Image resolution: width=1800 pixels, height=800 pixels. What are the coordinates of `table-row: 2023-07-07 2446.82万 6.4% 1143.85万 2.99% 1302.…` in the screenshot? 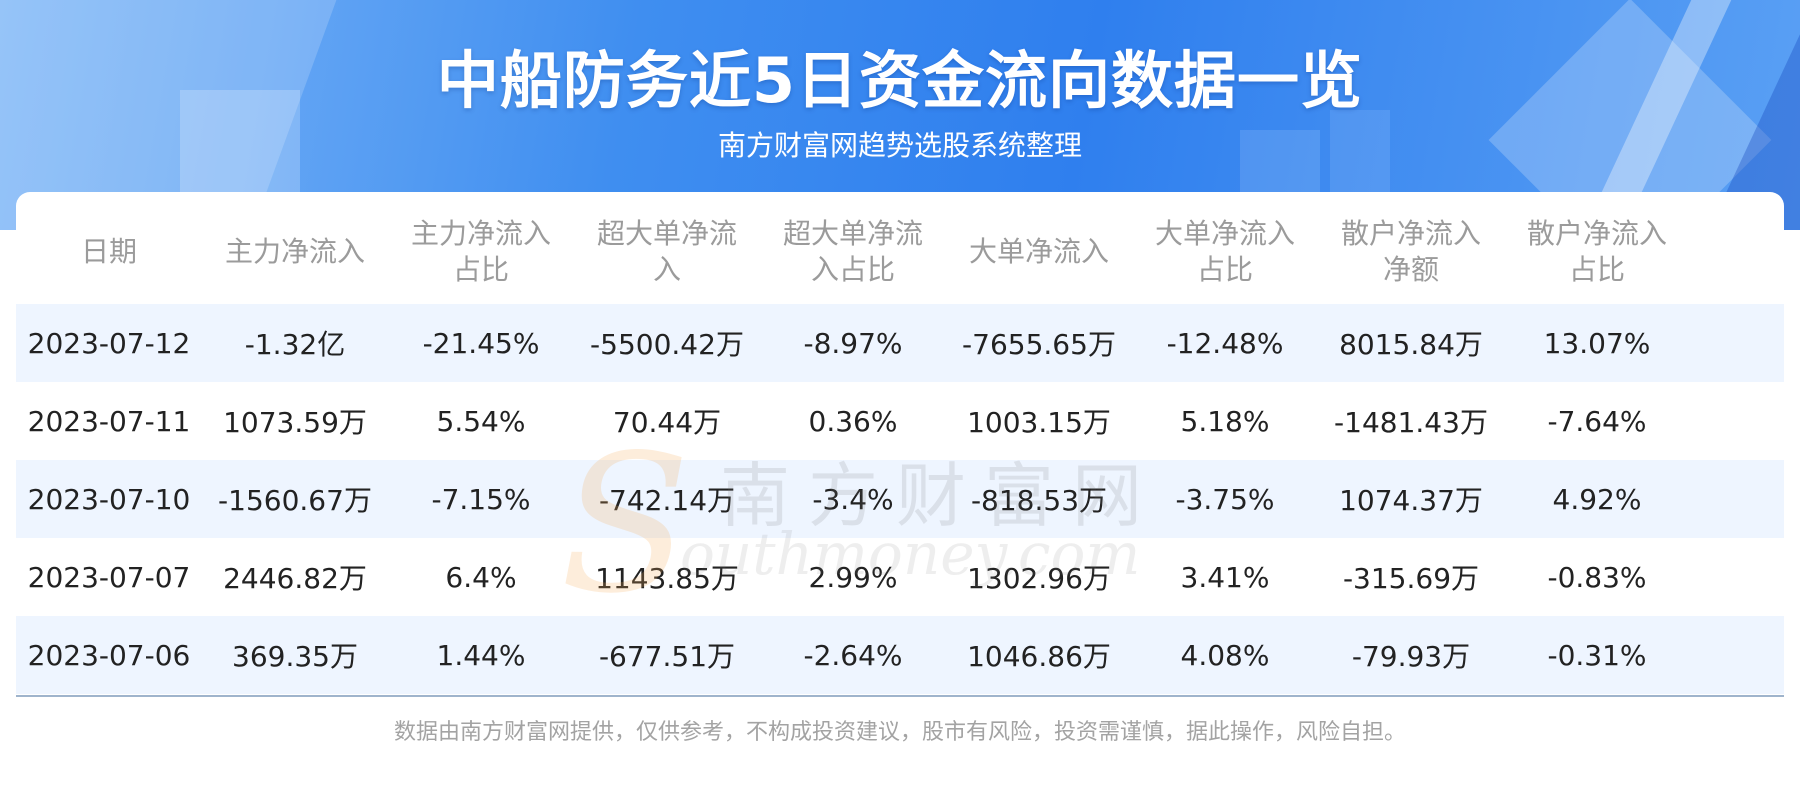 It's located at (900, 577).